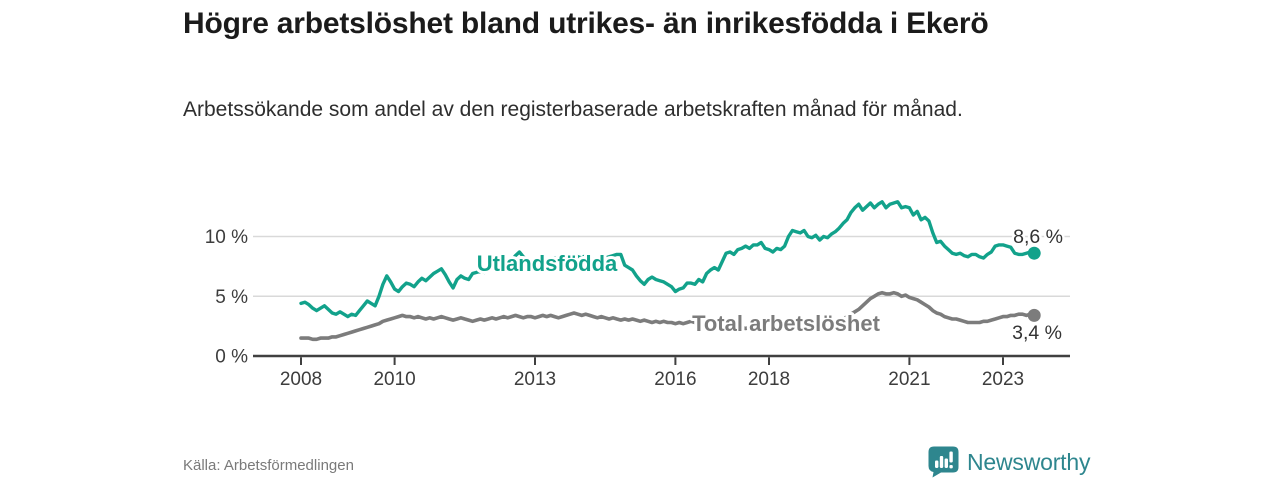 The width and height of the screenshot is (1280, 480). I want to click on x-axis-tick-label: 2018, so click(769, 379).